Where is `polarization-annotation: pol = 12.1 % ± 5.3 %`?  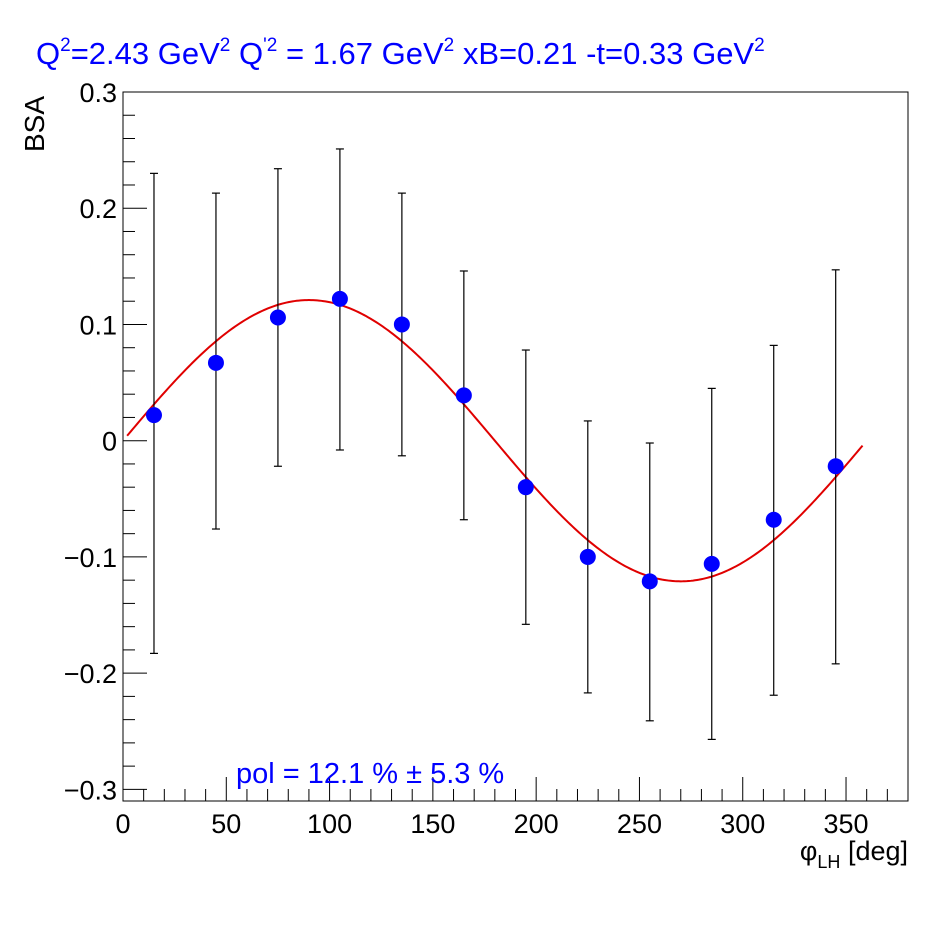
polarization-annotation: pol = 12.1 % ± 5.3 % is located at coordinates (370, 774).